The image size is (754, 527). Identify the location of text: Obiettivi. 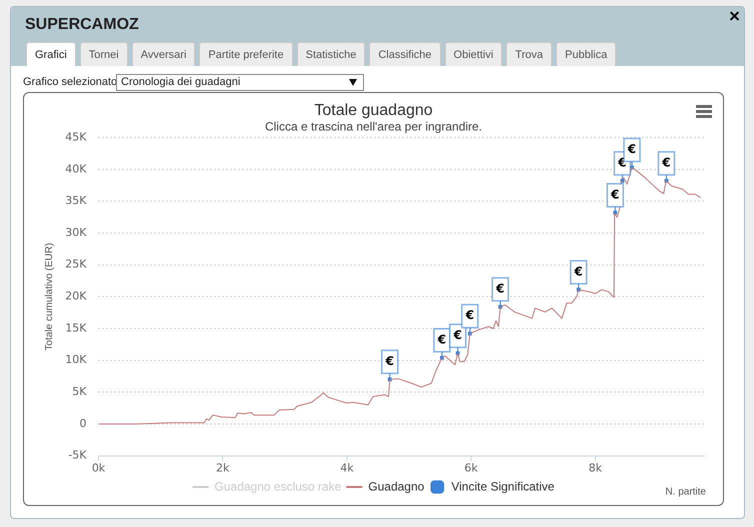
(473, 54).